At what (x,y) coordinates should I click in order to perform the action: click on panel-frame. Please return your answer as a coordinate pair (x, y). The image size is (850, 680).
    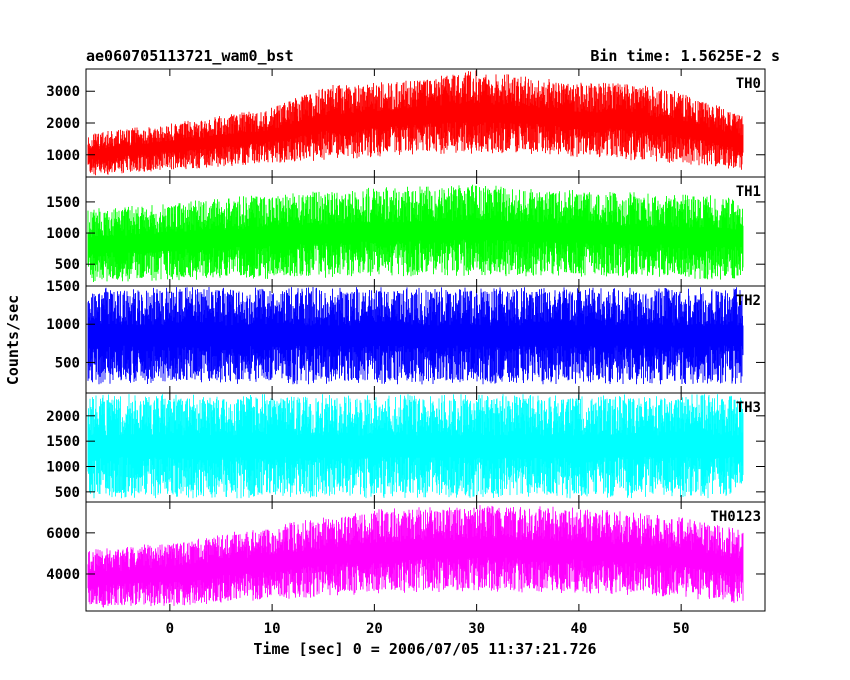
    Looking at the image, I should click on (425, 556).